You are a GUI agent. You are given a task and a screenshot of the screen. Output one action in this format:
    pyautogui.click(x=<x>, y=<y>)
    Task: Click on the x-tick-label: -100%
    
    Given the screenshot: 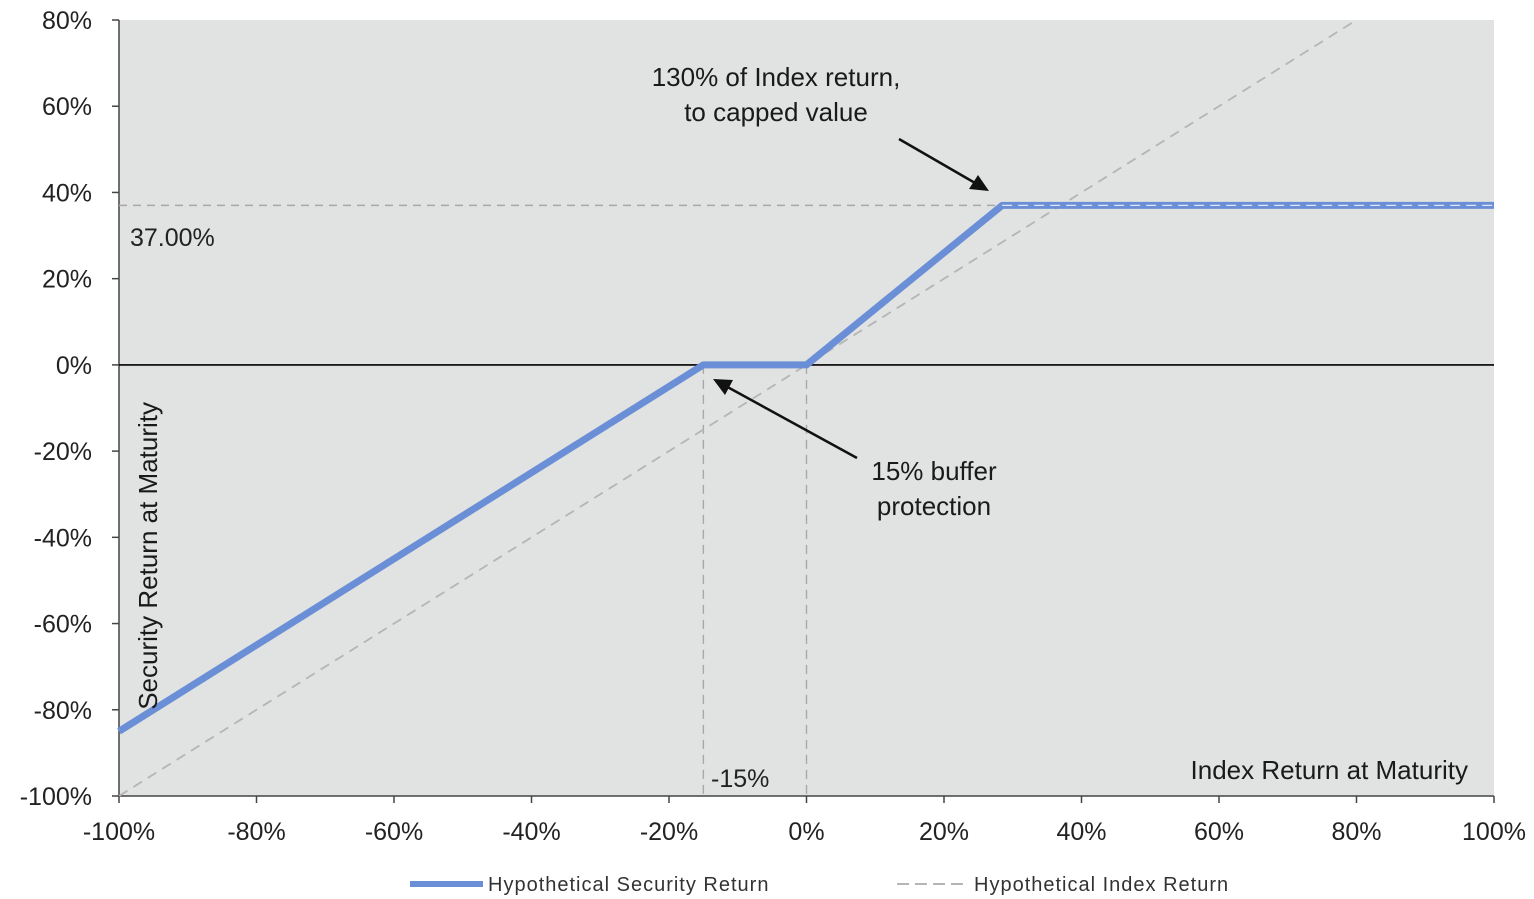 What is the action you would take?
    pyautogui.click(x=119, y=832)
    